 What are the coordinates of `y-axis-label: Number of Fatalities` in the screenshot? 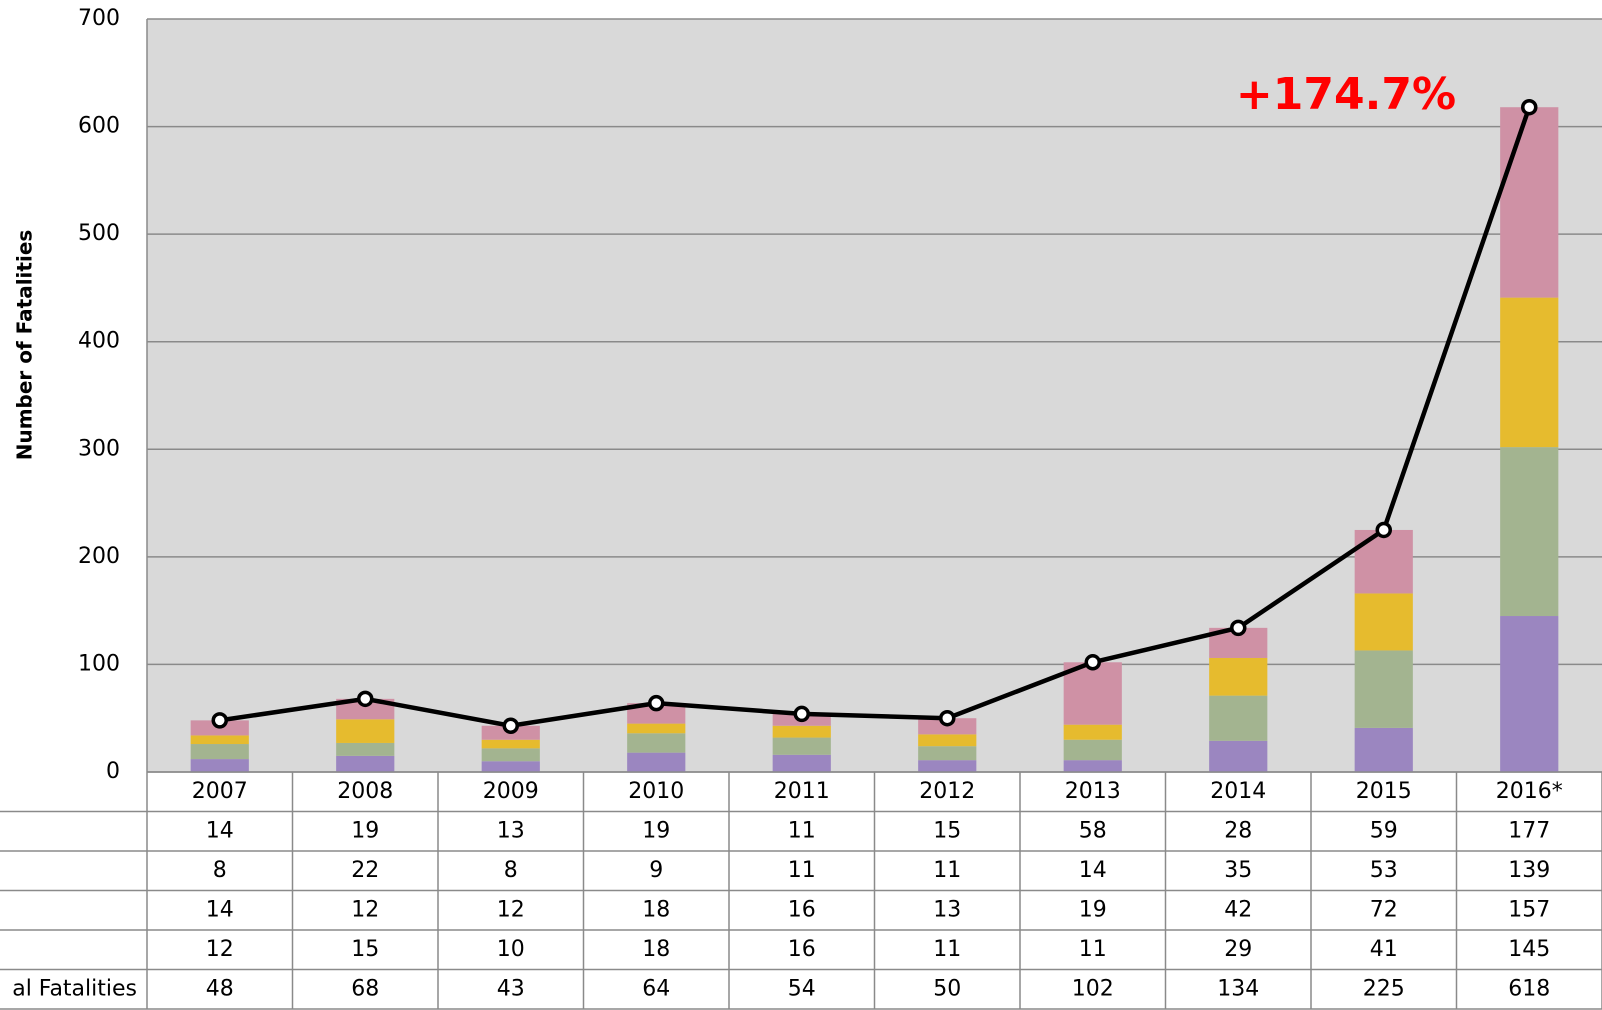 It's located at (25, 345).